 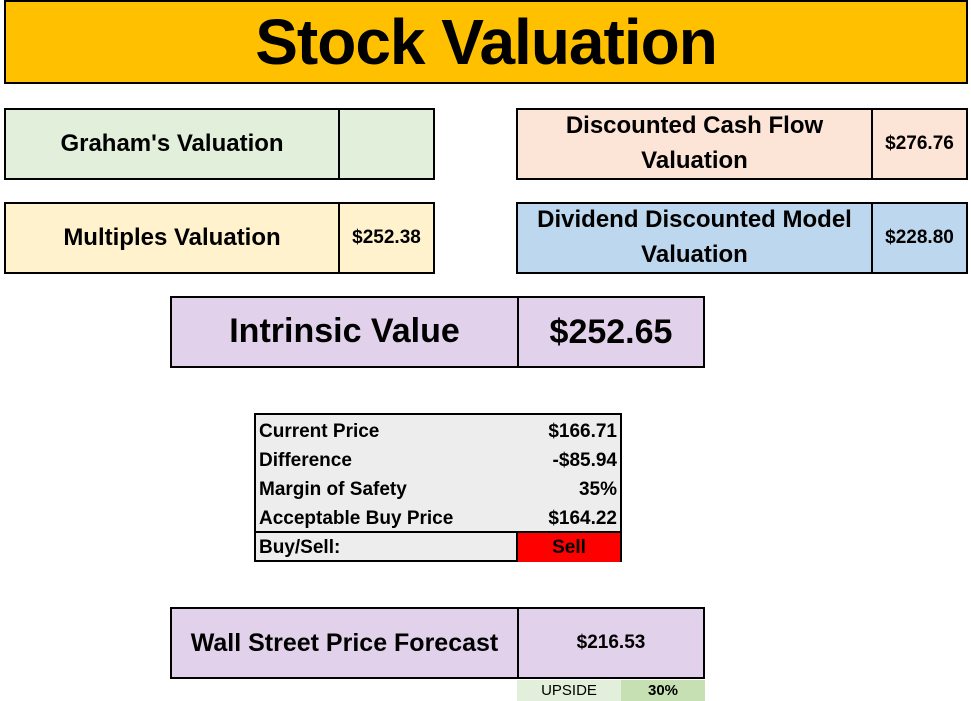 I want to click on table-row: Difference -$85.94, so click(x=438, y=460).